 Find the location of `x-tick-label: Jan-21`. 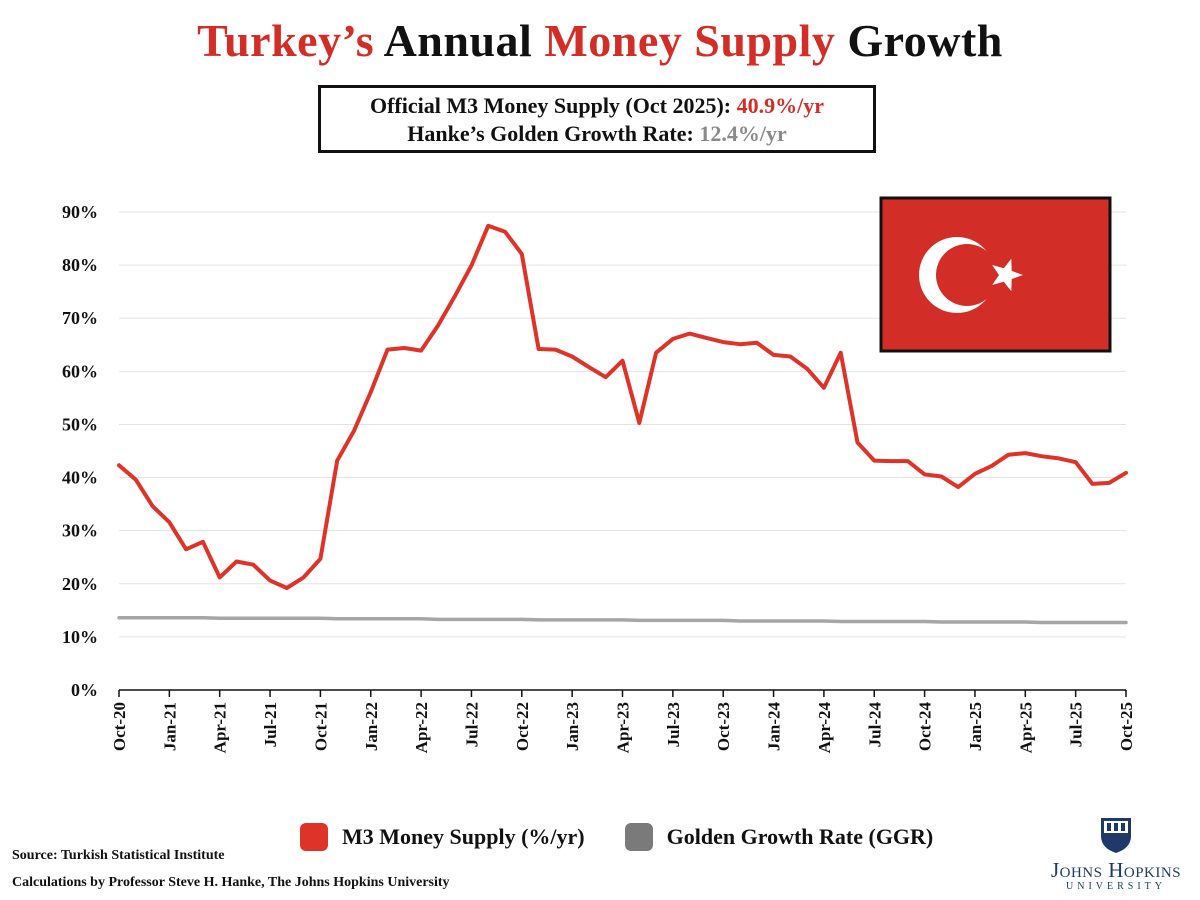

x-tick-label: Jan-21 is located at coordinates (169, 726).